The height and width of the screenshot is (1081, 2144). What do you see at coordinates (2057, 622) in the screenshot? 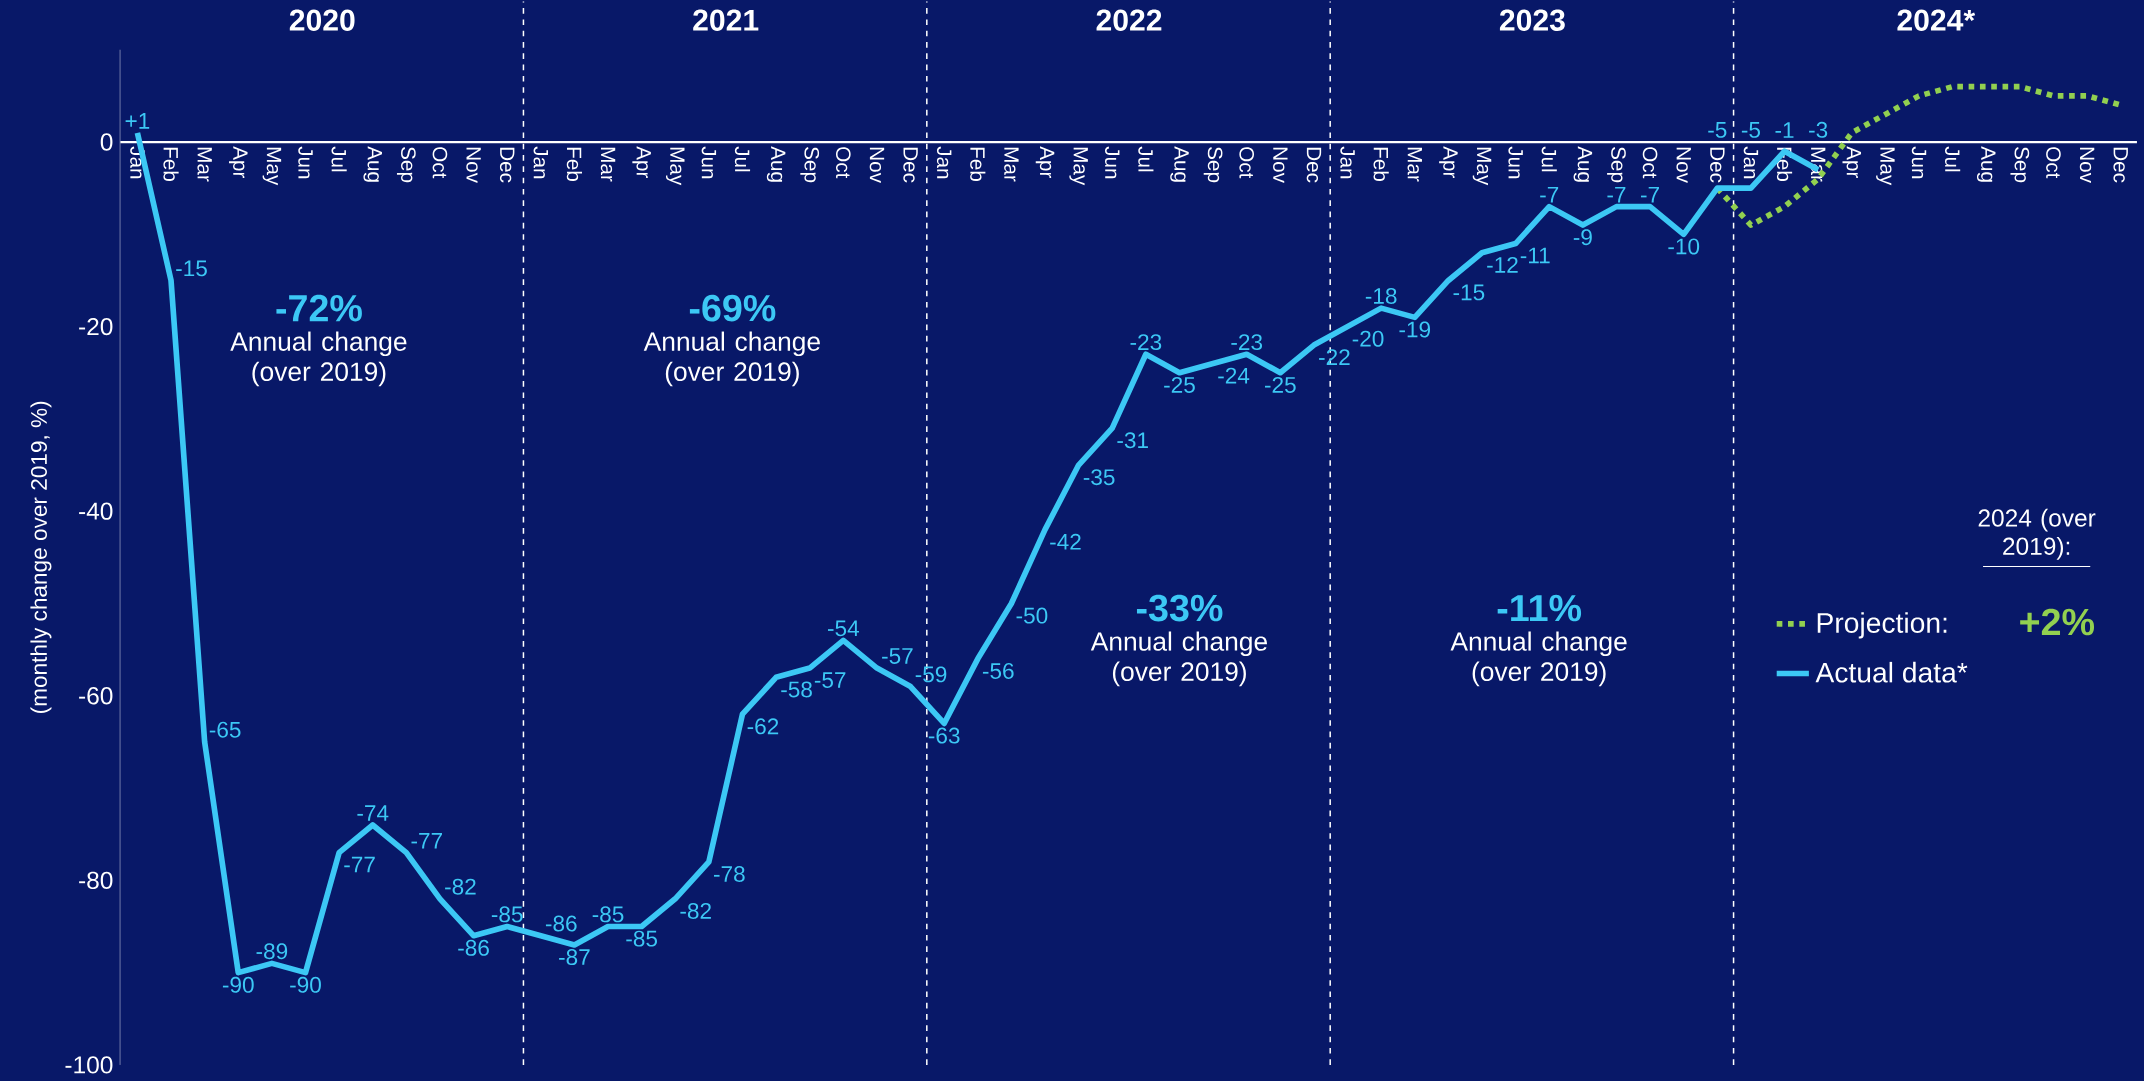
I see `annotation: +2%` at bounding box center [2057, 622].